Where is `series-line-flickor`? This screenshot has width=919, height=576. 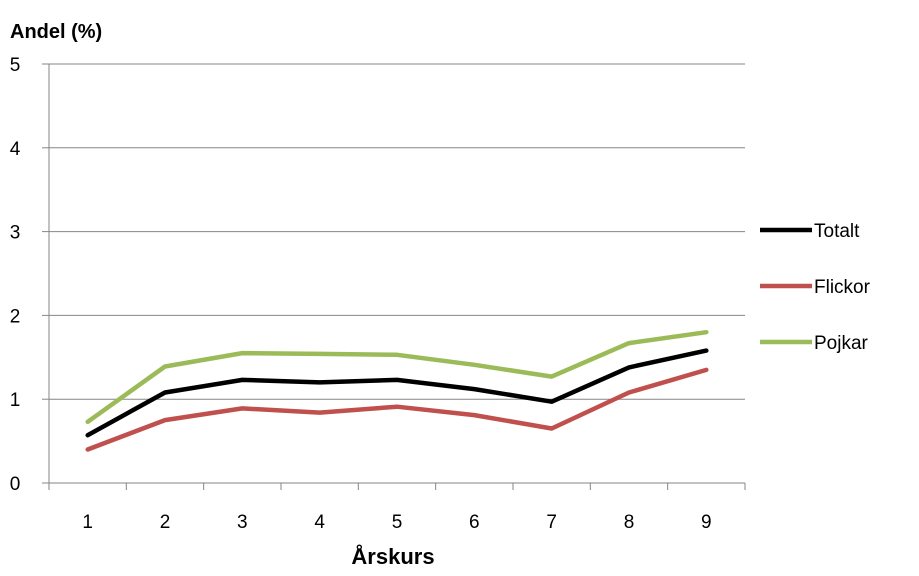 series-line-flickor is located at coordinates (397, 409).